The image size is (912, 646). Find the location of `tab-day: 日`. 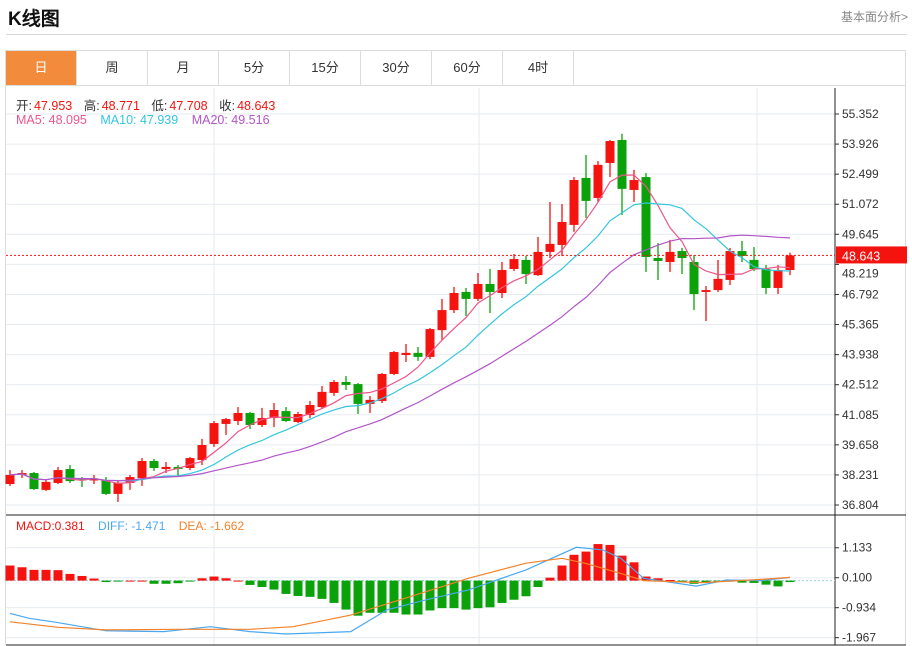

tab-day: 日 is located at coordinates (41, 68).